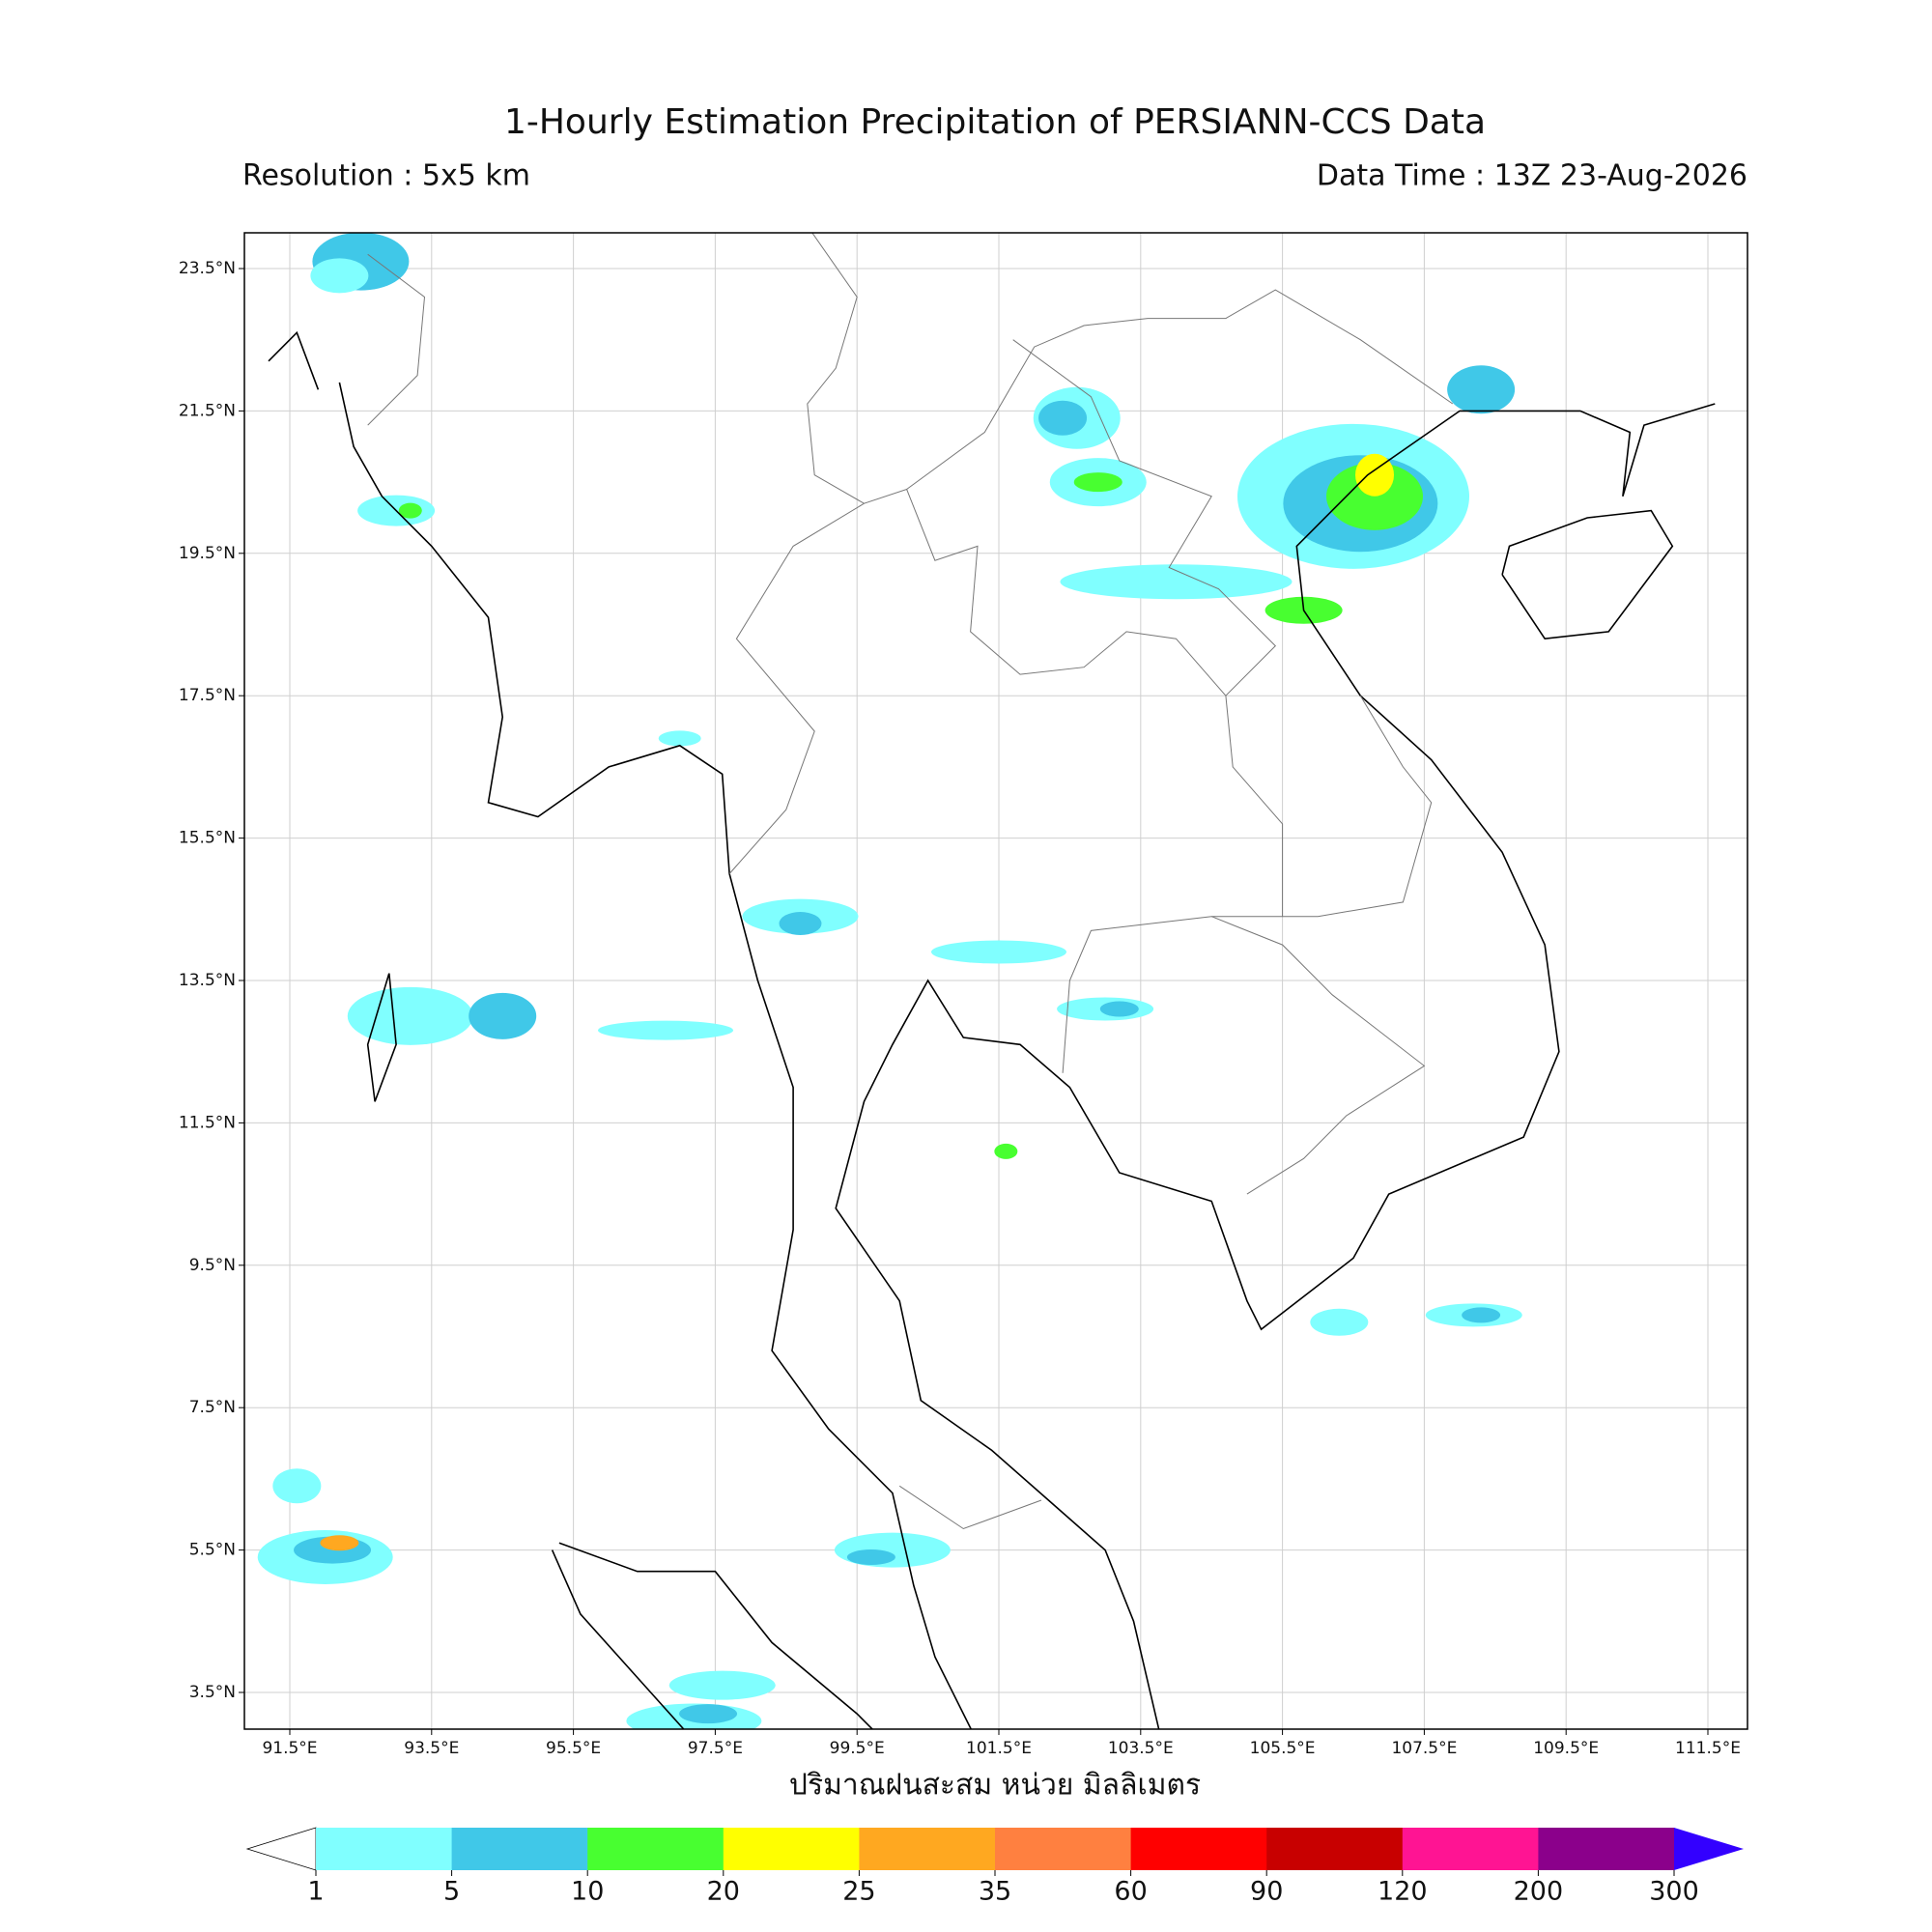 The height and width of the screenshot is (1932, 1932). Describe the element at coordinates (1266, 1892) in the screenshot. I see `colorbar-label: 90` at that location.